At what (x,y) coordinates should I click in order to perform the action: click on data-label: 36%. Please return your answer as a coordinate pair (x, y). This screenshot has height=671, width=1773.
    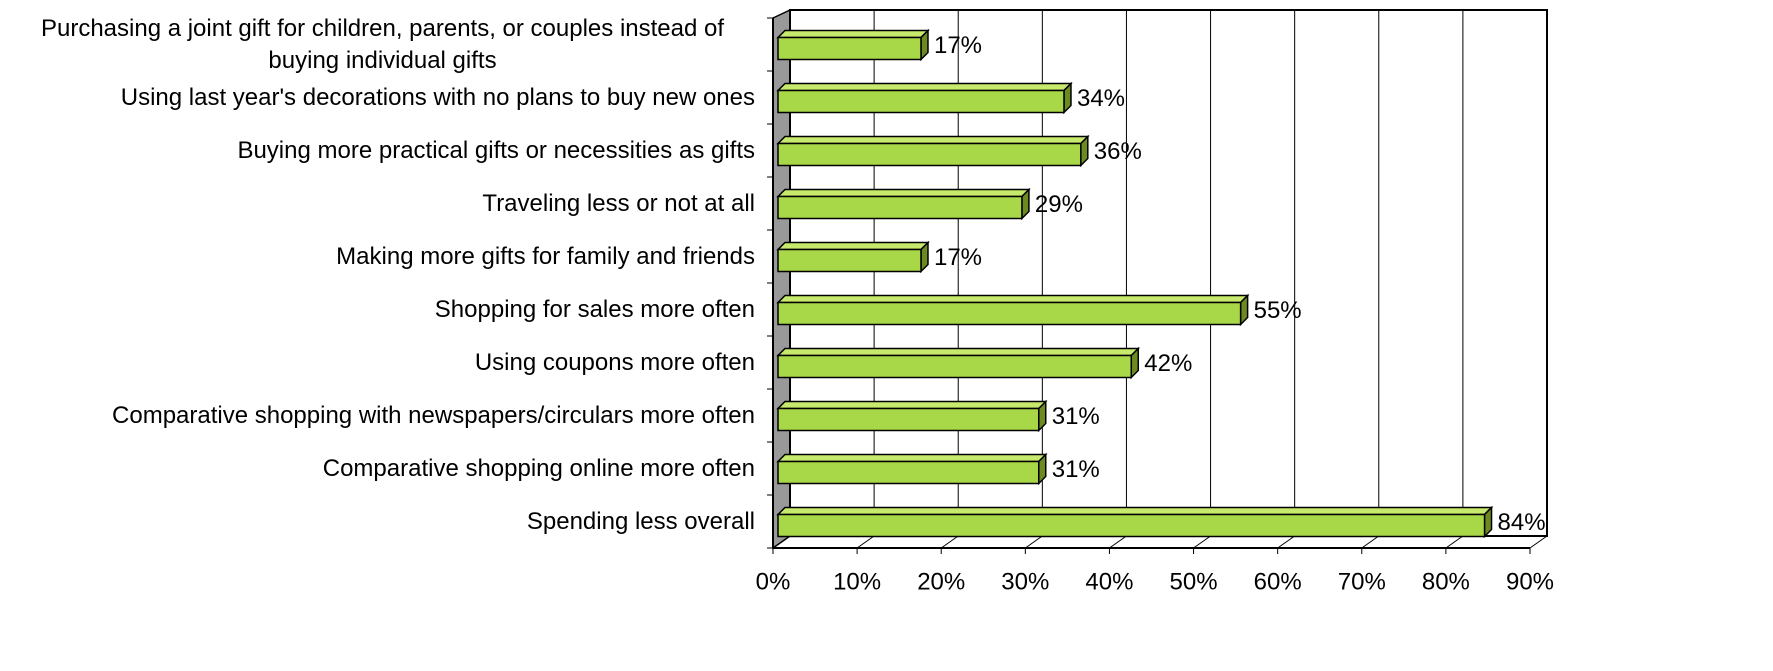
    Looking at the image, I should click on (1118, 151).